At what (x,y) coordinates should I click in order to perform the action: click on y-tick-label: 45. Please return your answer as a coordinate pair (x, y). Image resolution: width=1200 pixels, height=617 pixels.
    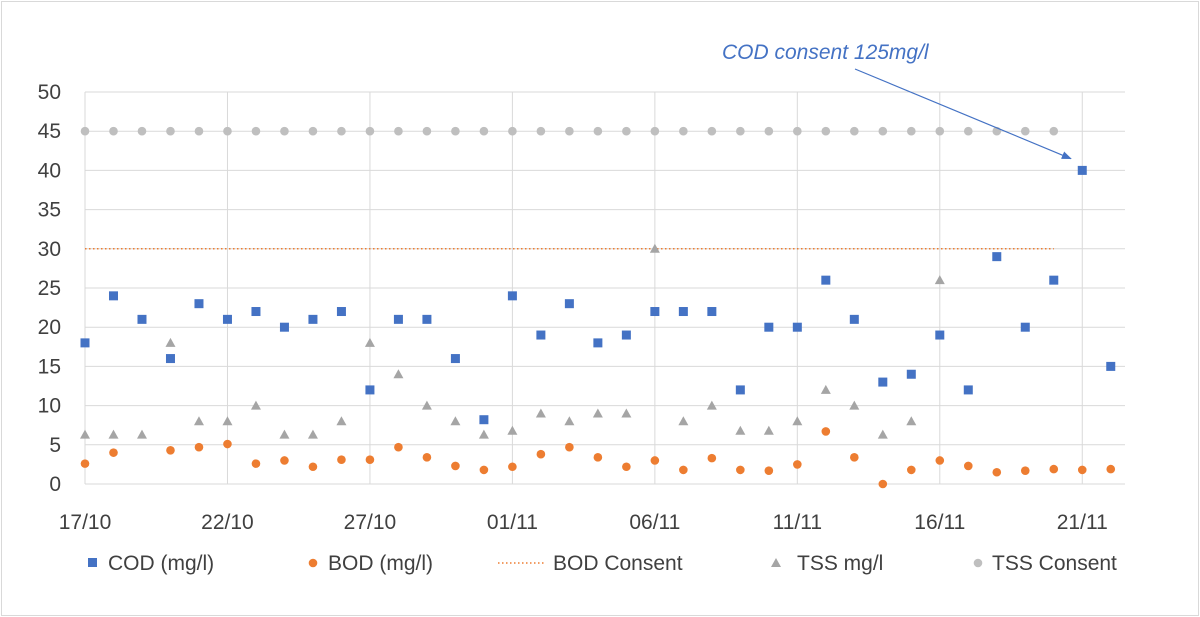
    Looking at the image, I should click on (49, 131).